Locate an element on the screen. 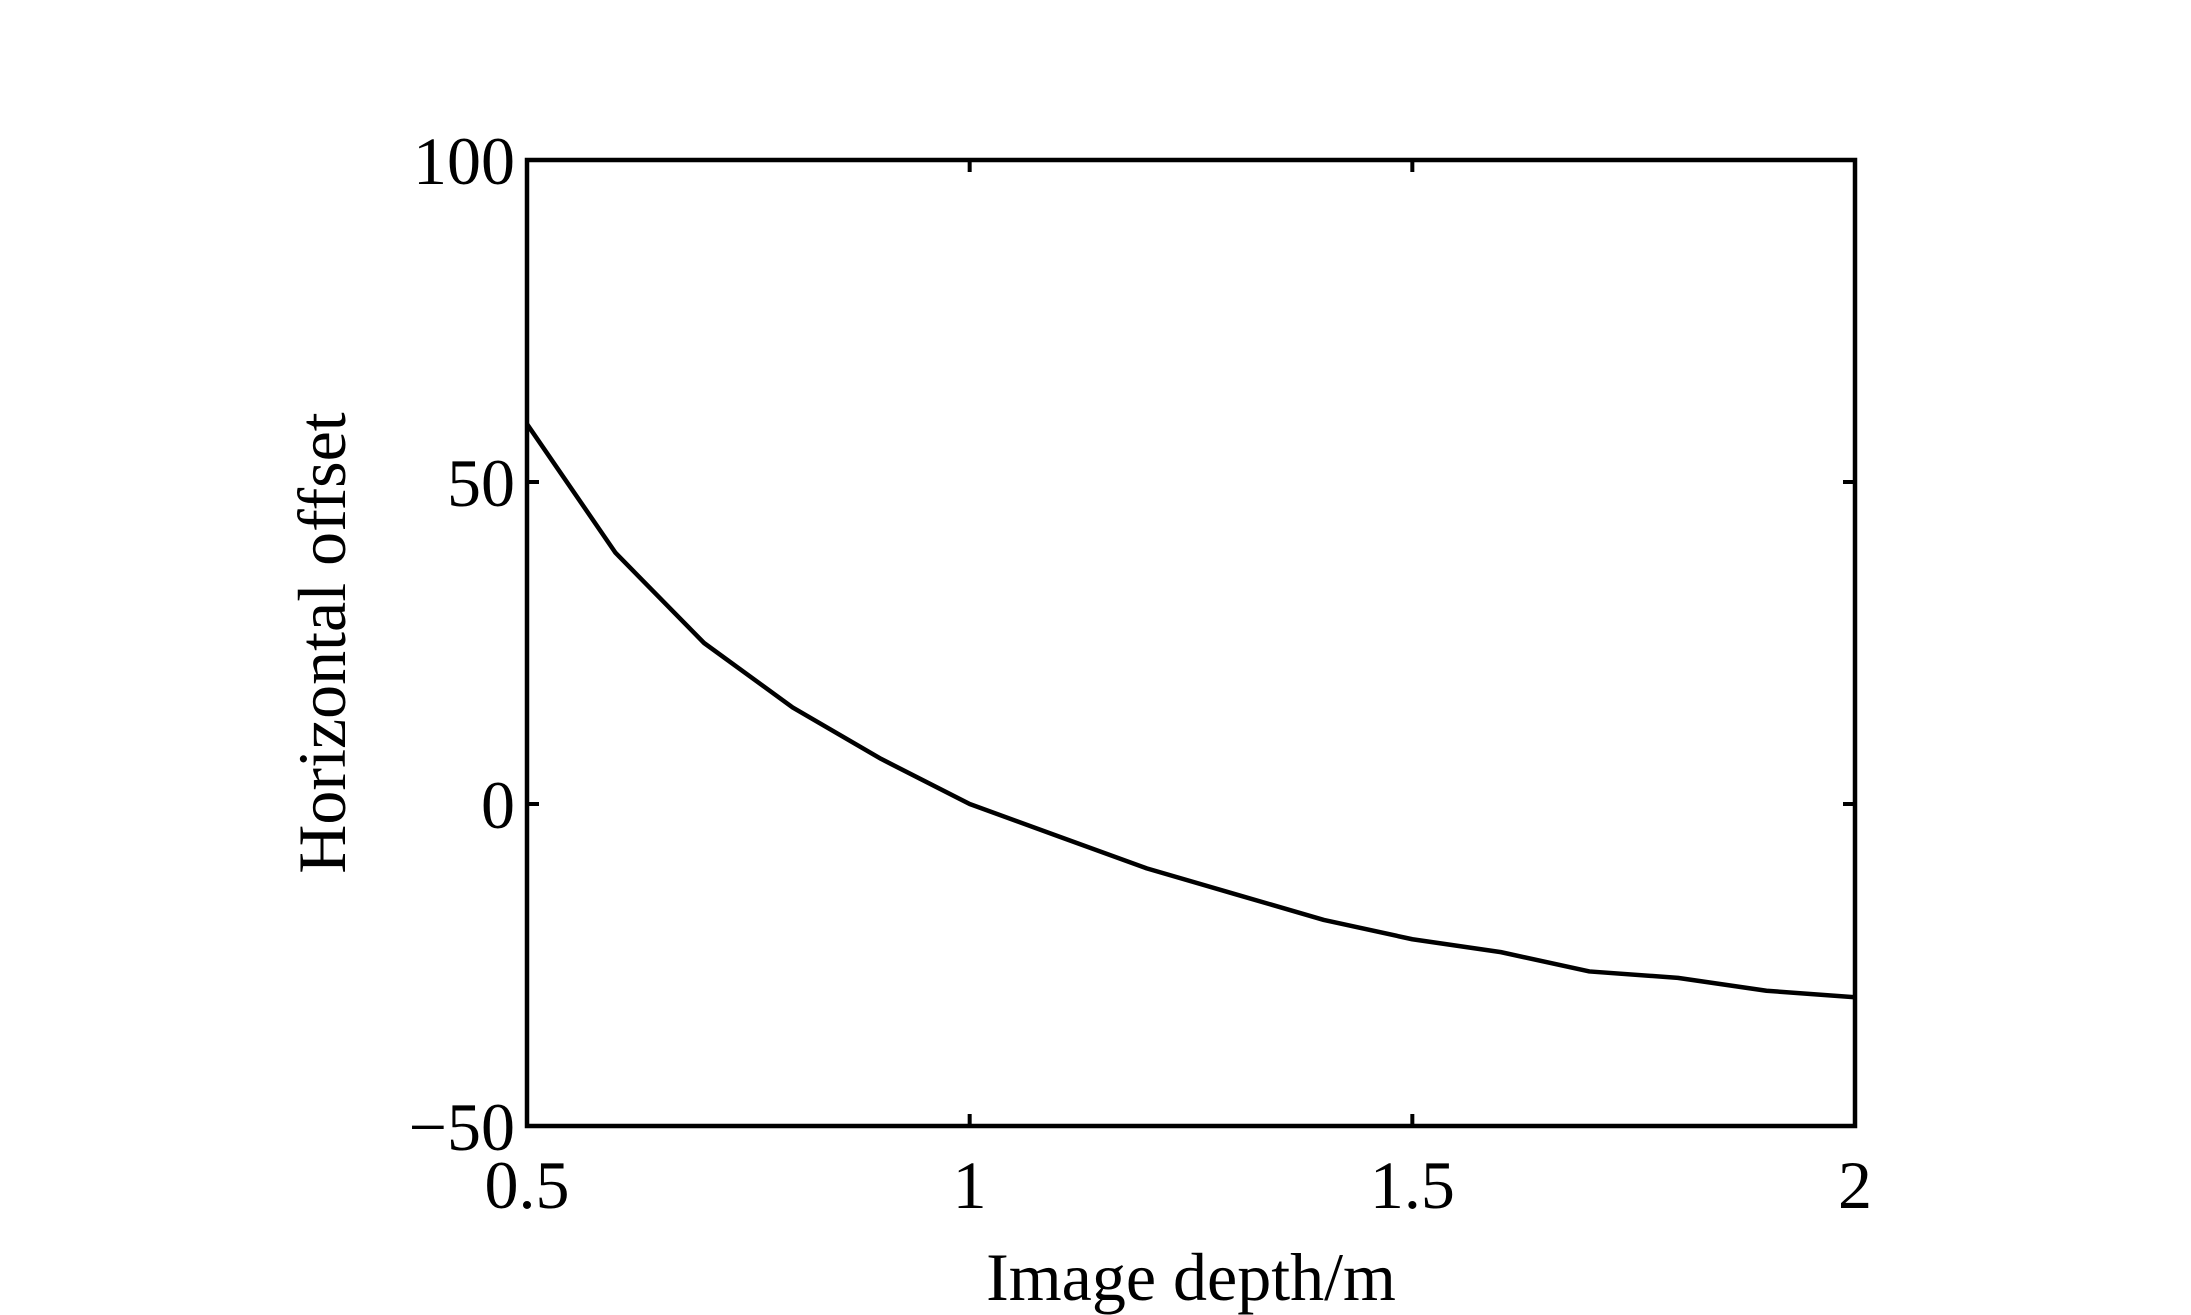 The image size is (2191, 1315). y-tick-label: 0 is located at coordinates (498, 805).